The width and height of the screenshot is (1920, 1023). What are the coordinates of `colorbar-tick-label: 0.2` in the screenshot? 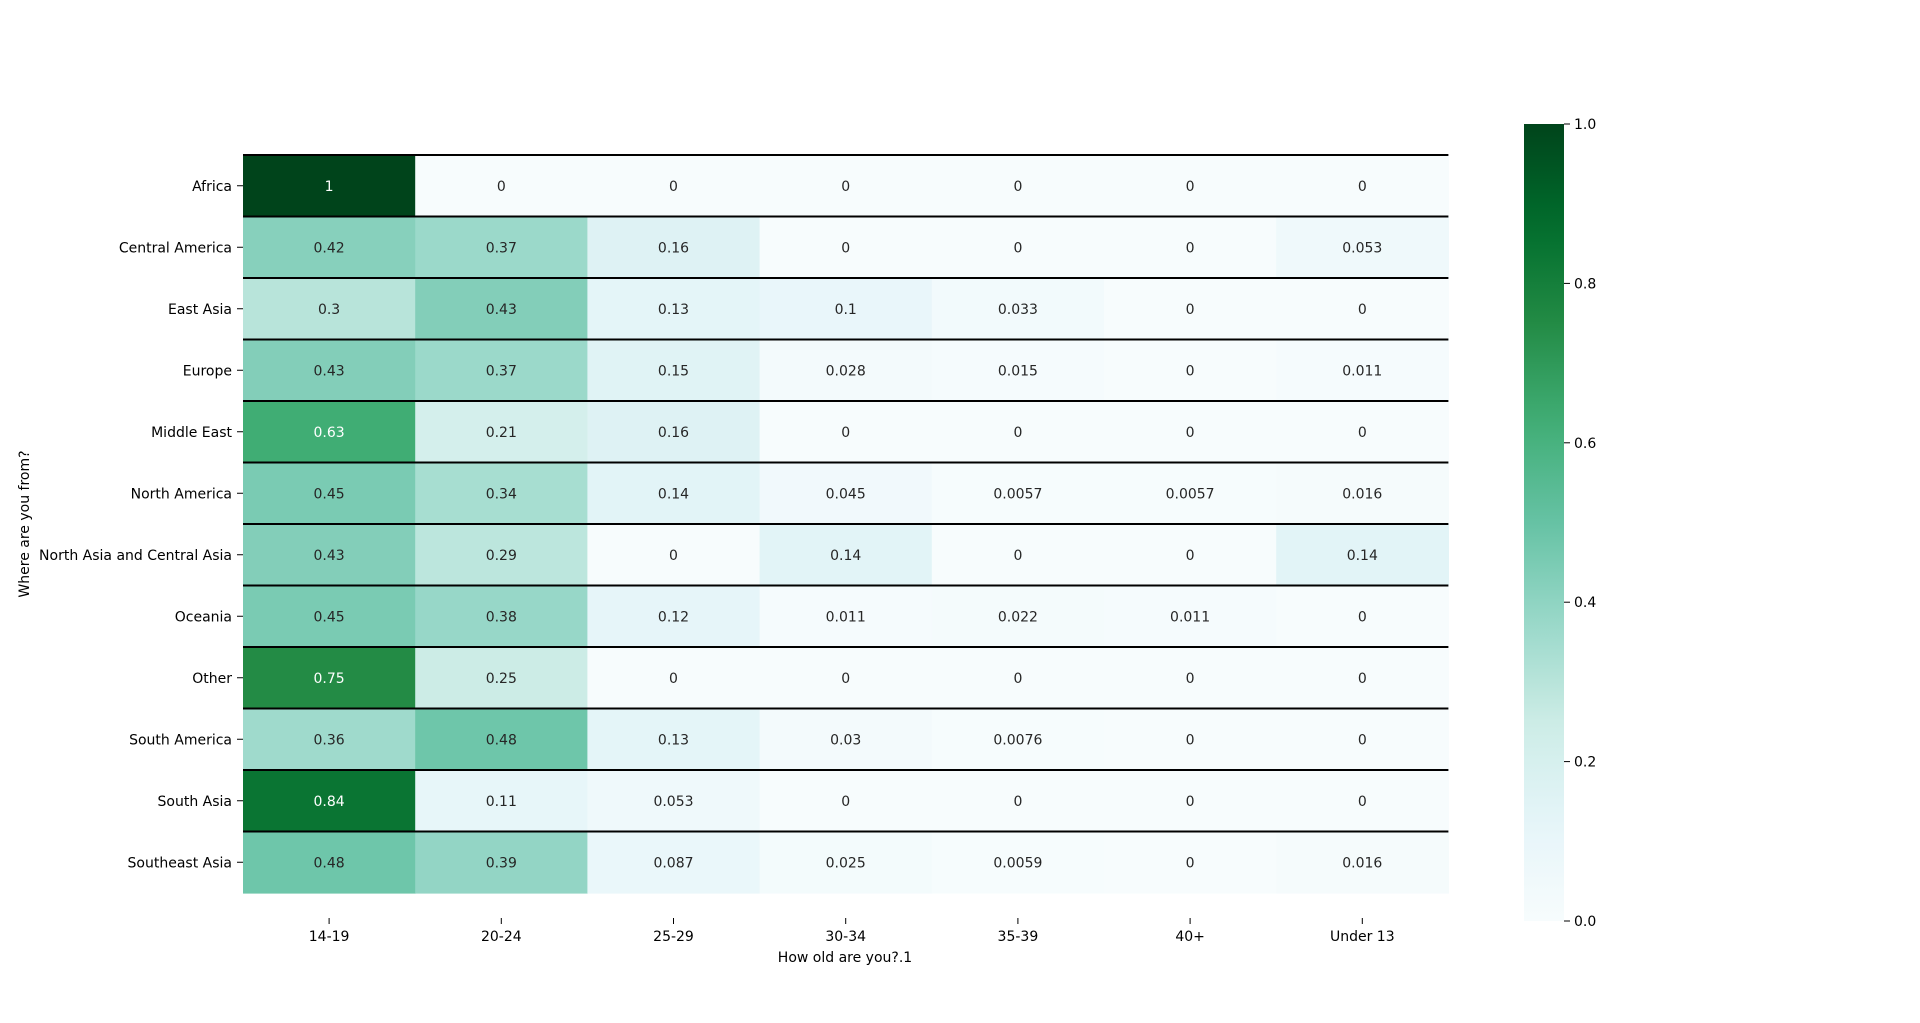 It's located at (1585, 763).